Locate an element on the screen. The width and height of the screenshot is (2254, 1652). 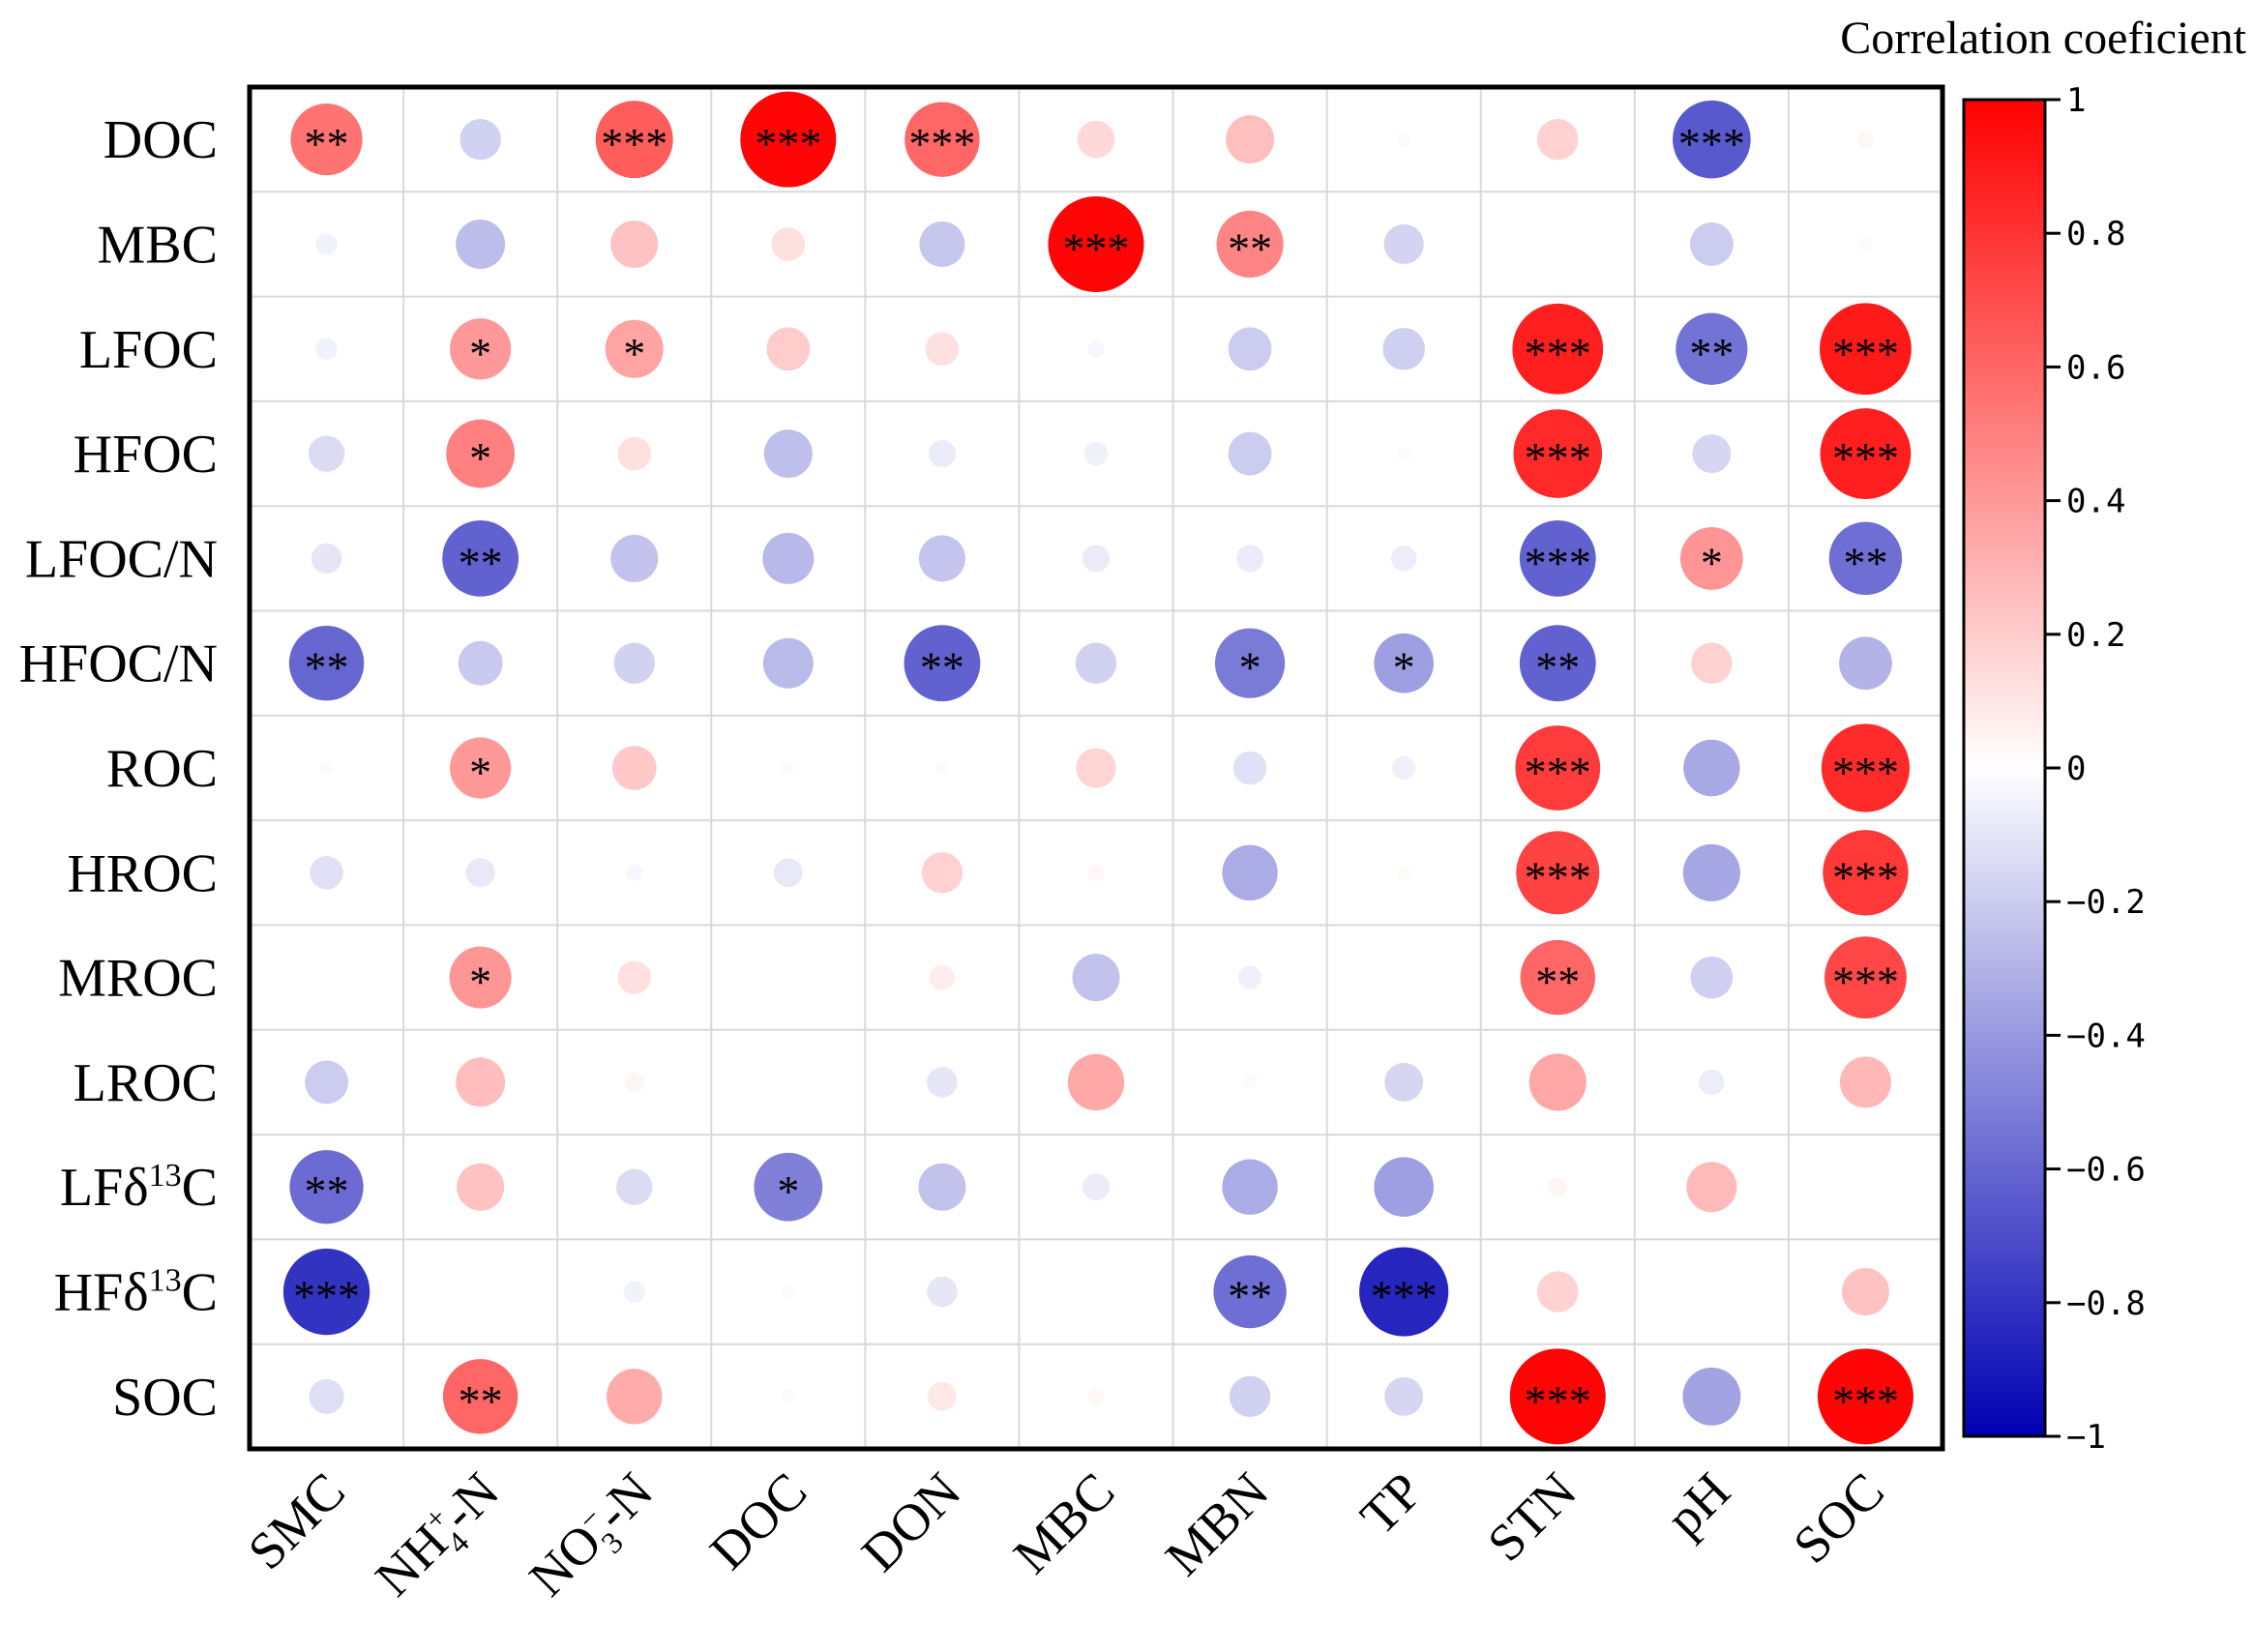
colorbar-title: Correlation coeficient is located at coordinates (2043, 38).